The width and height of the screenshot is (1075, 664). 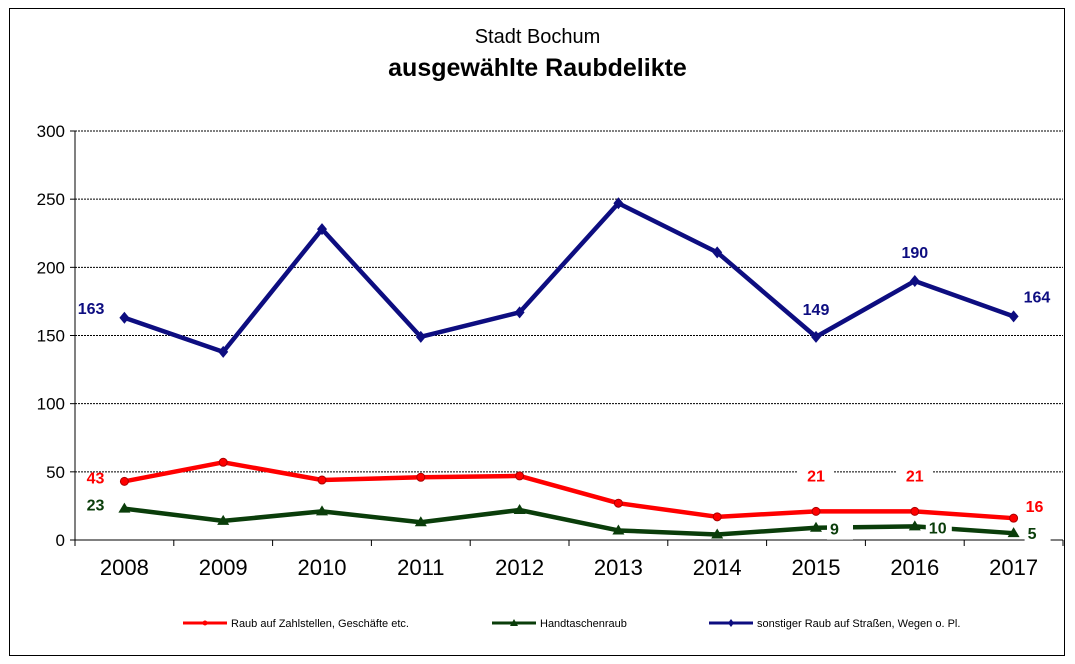 I want to click on legend-label: Raub auf Zahlstellen, Geschäfte etc., so click(x=320, y=624).